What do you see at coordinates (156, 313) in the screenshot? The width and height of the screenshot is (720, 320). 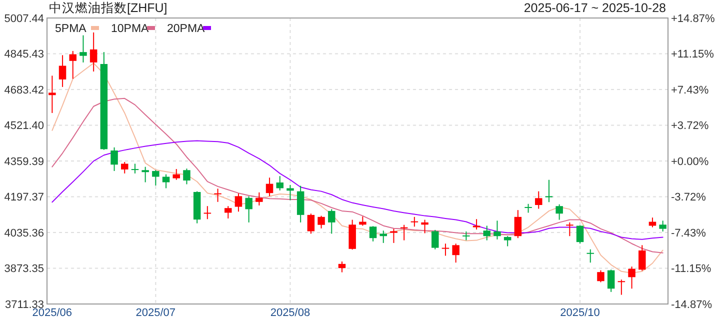 I see `x-tick-label: 2025/07` at bounding box center [156, 313].